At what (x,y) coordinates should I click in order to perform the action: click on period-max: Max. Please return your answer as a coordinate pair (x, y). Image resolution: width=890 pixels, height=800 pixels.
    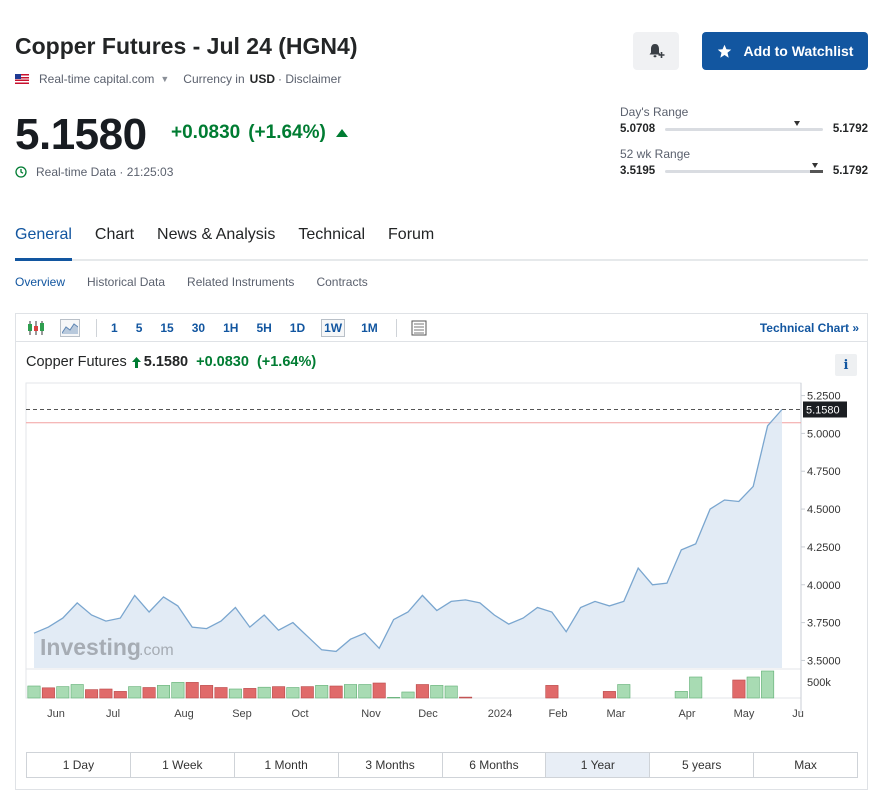
    Looking at the image, I should click on (805, 765).